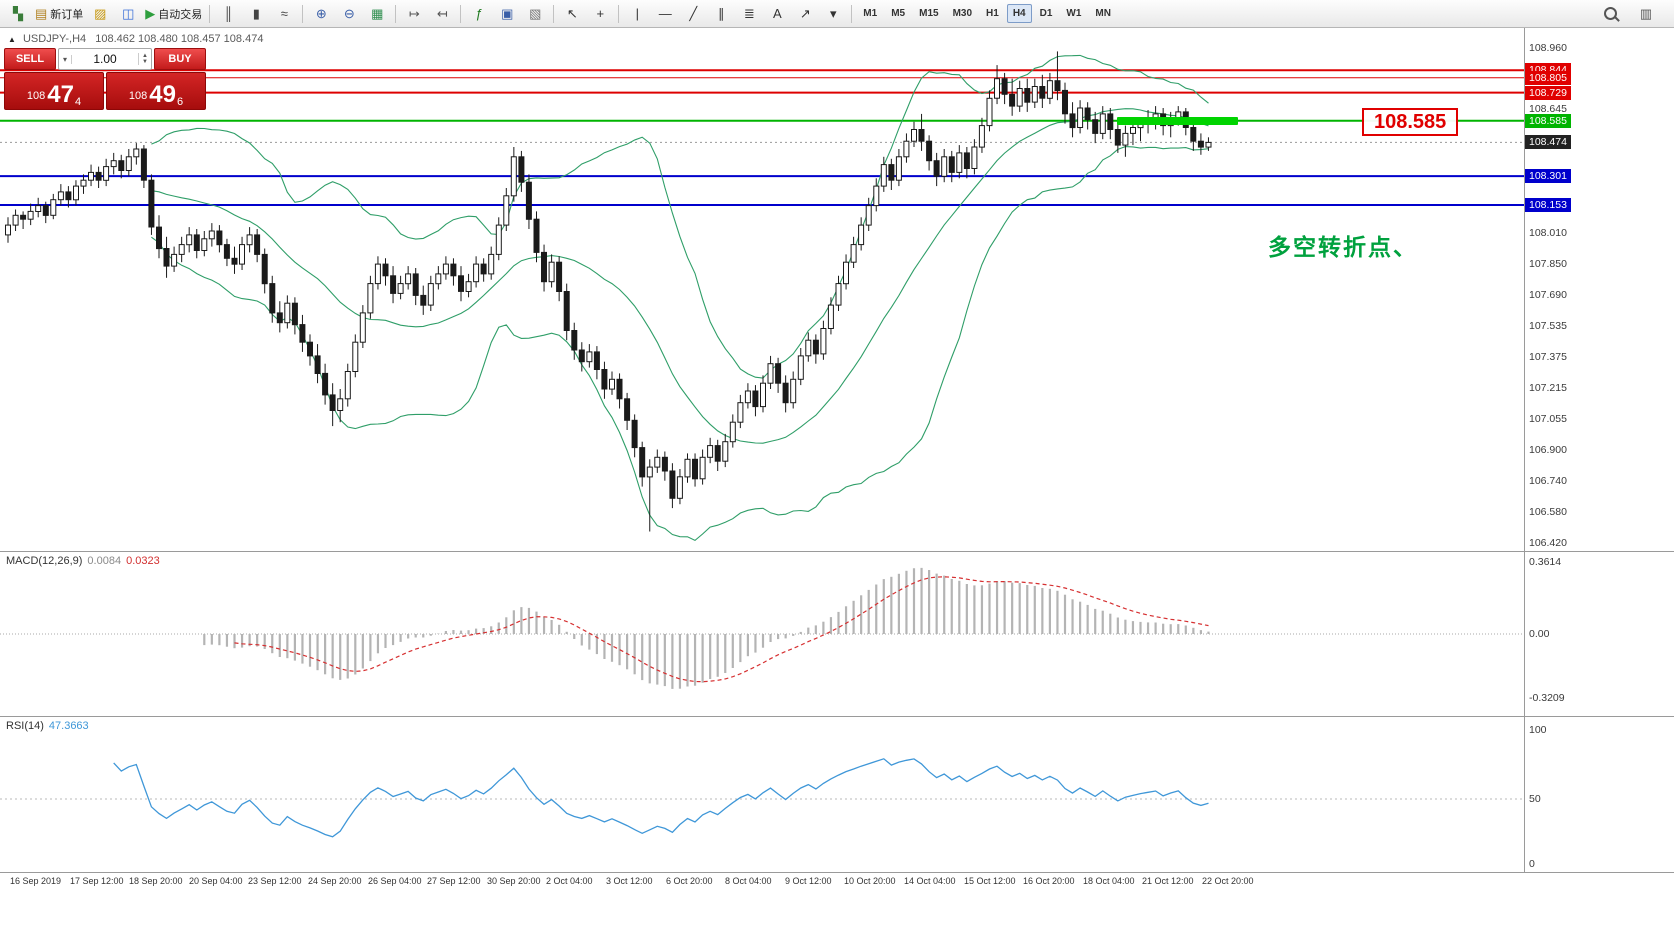 Image resolution: width=1674 pixels, height=952 pixels. What do you see at coordinates (762, 794) in the screenshot?
I see `rsi-panel-canvas` at bounding box center [762, 794].